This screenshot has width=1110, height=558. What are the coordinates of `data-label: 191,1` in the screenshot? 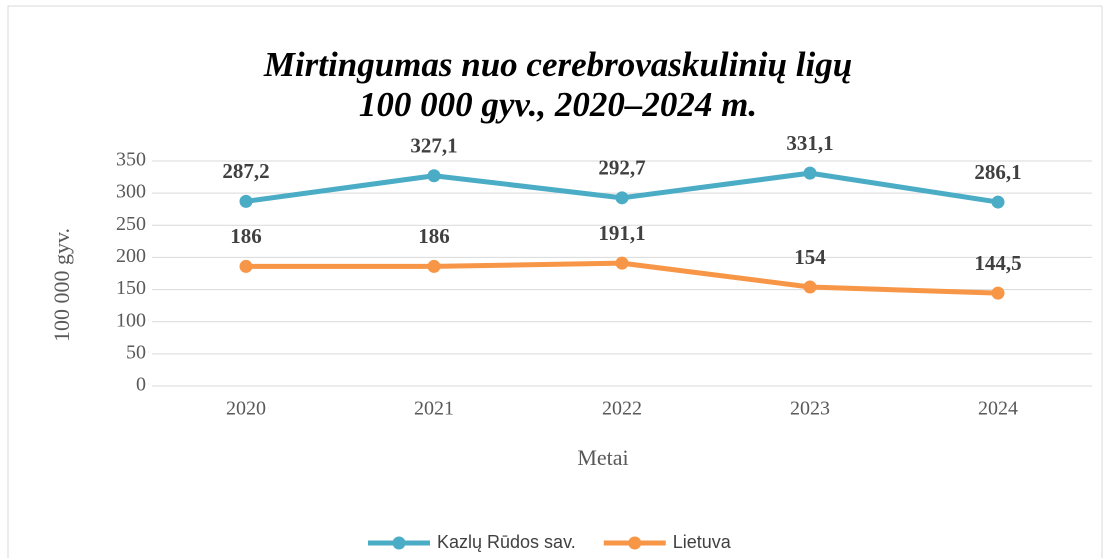 It's located at (621, 233).